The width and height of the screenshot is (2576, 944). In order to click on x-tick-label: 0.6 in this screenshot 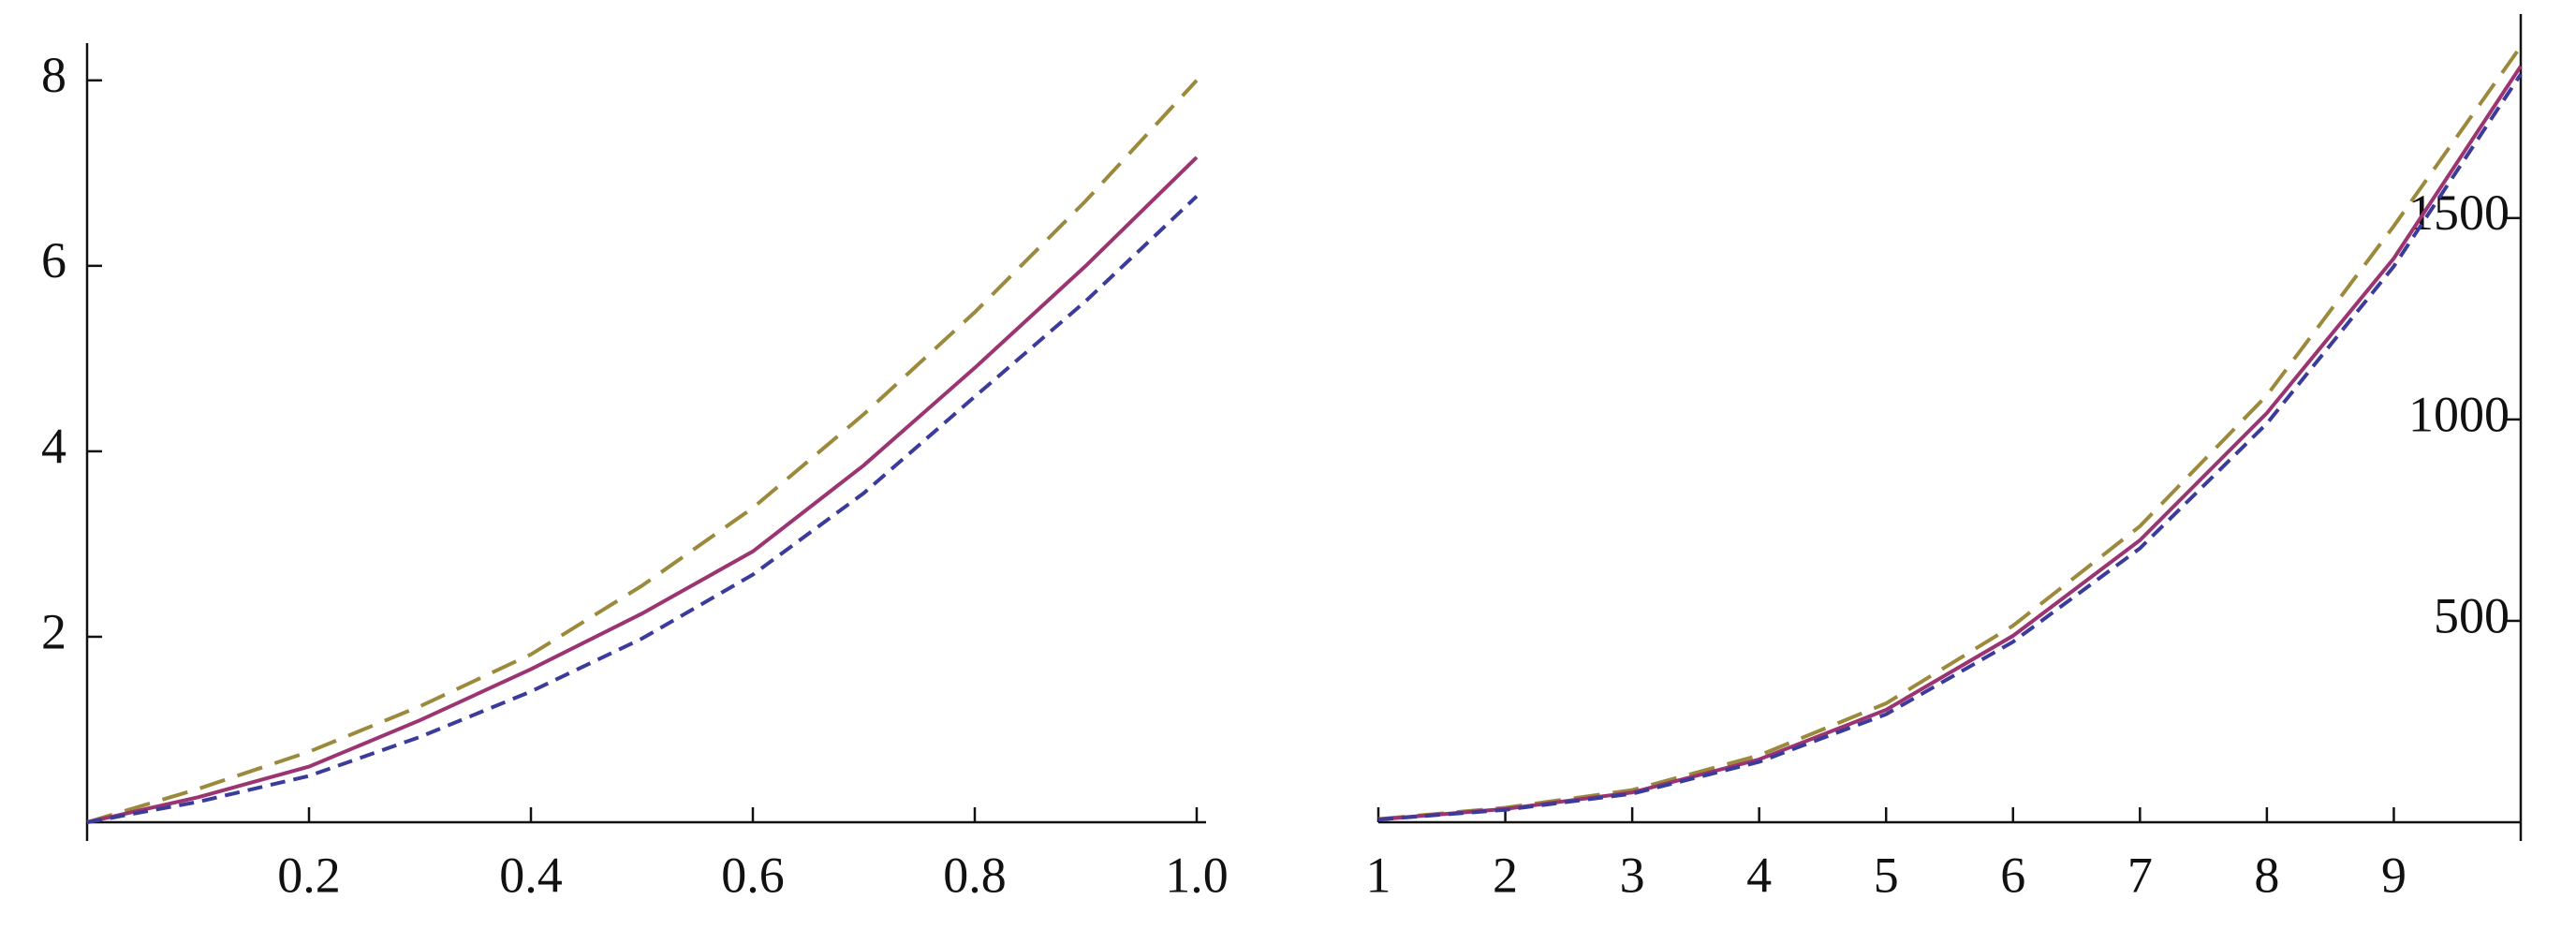, I will do `click(753, 875)`.